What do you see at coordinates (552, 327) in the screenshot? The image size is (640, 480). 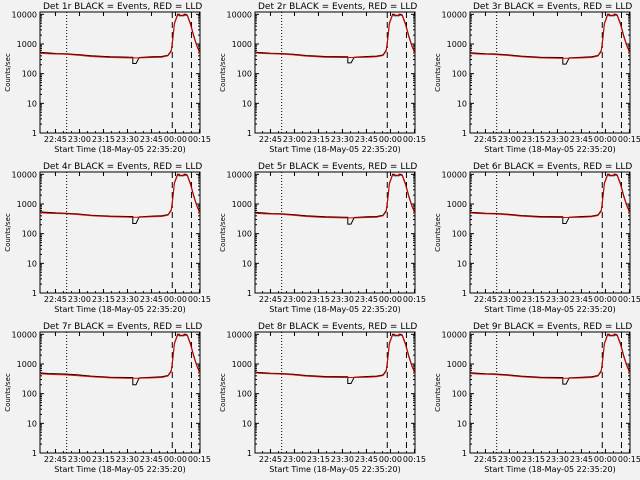 I see `panel-title: Det 9r BLACK = Events, RED = LLD` at bounding box center [552, 327].